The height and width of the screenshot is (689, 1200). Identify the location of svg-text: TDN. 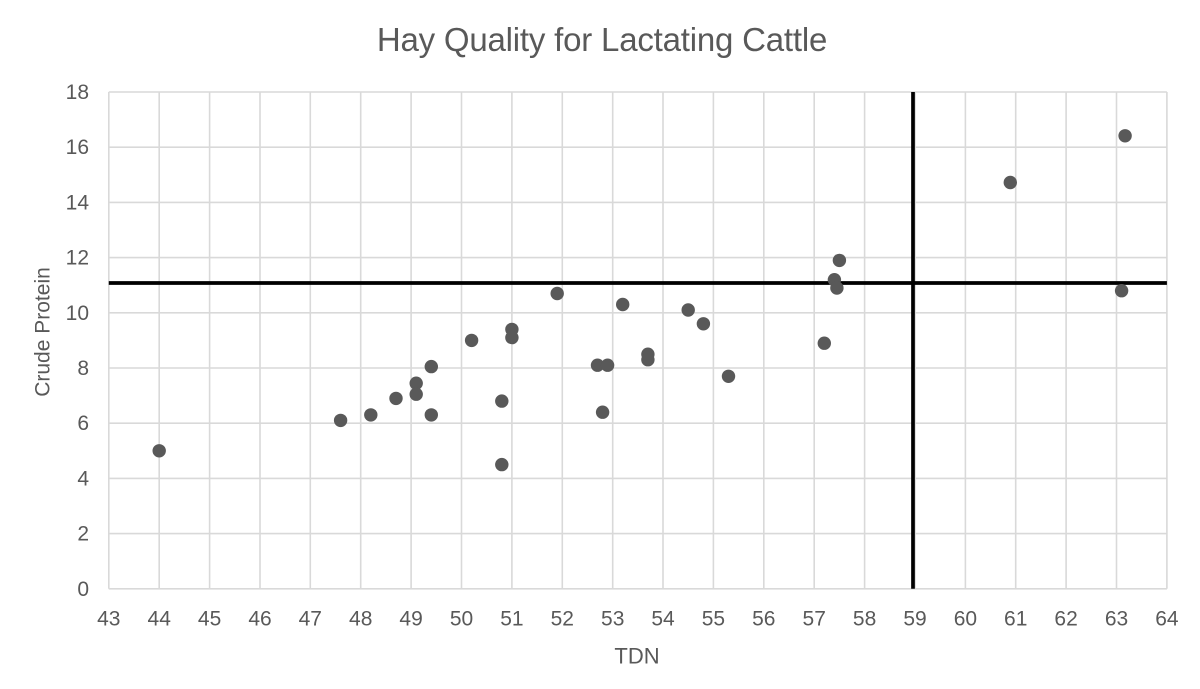
(636, 656).